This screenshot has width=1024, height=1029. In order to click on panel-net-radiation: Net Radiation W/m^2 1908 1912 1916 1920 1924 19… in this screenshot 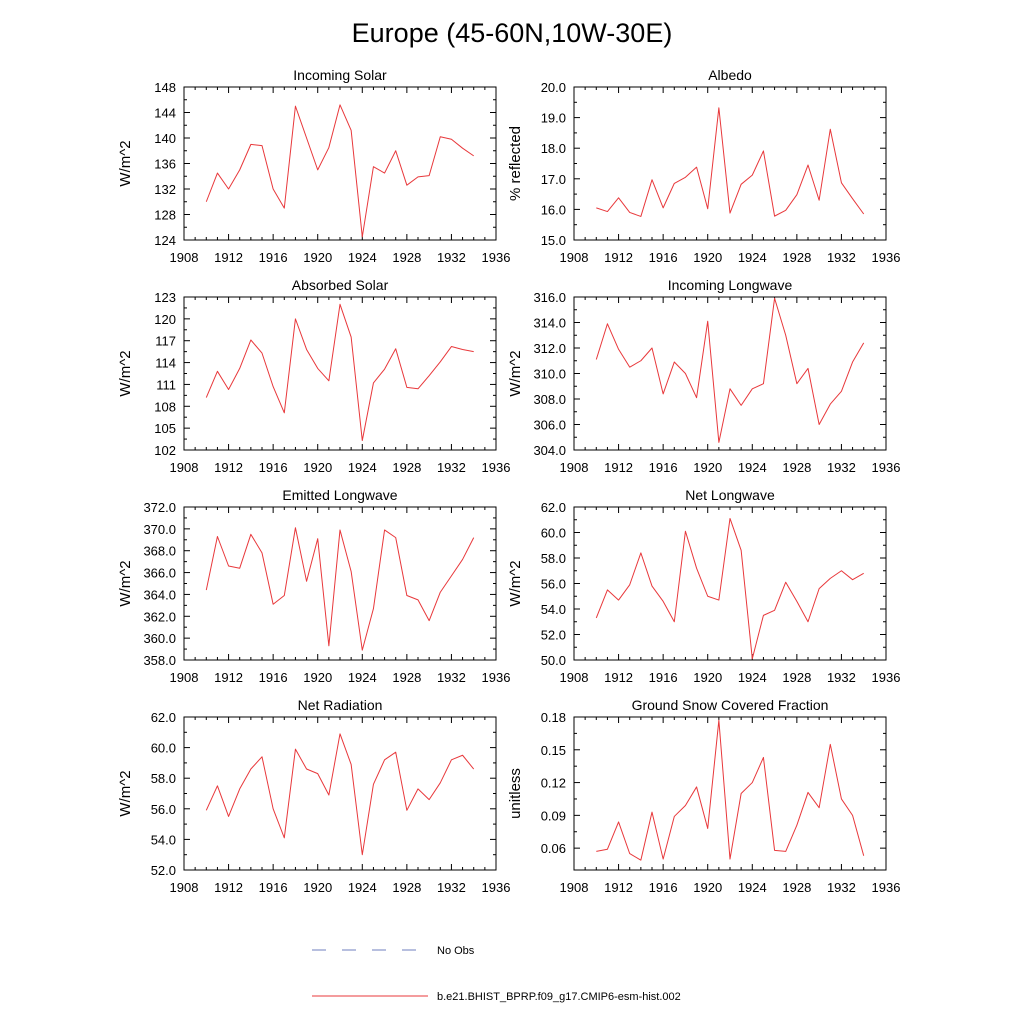, I will do `click(313, 796)`.